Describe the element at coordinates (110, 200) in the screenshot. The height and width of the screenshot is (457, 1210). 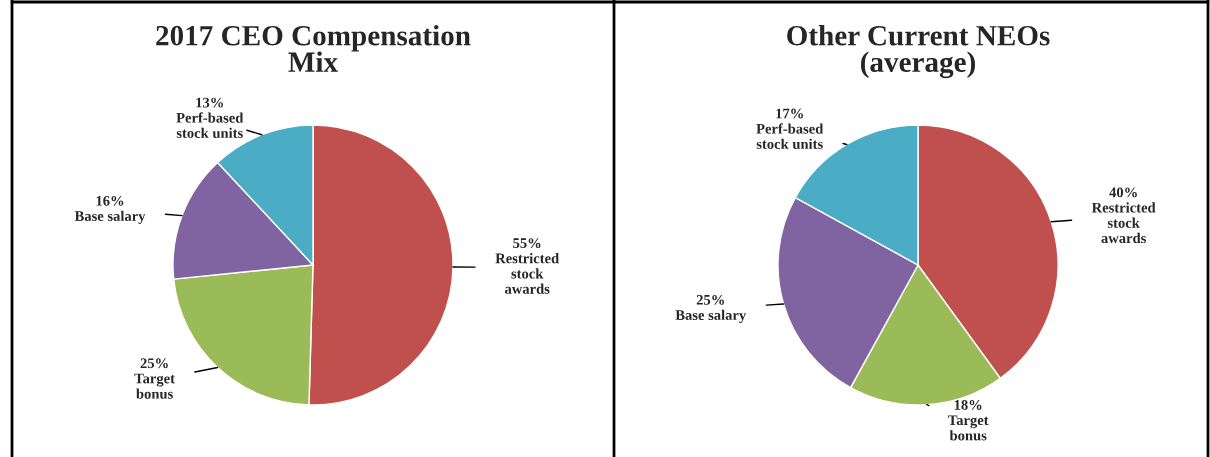
I see `data-label: 16%` at that location.